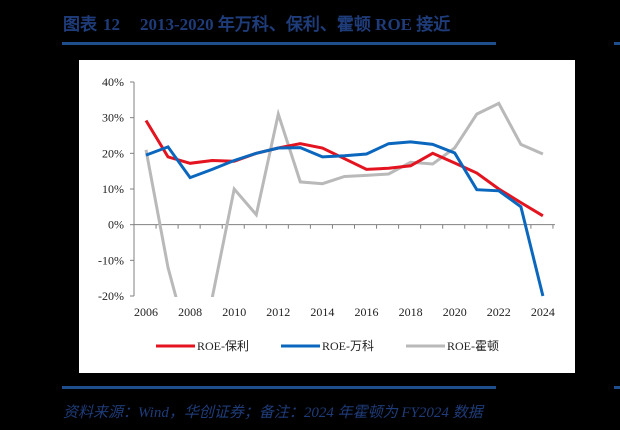 This screenshot has width=620, height=430. I want to click on y-tick-label: 0%, so click(116, 225).